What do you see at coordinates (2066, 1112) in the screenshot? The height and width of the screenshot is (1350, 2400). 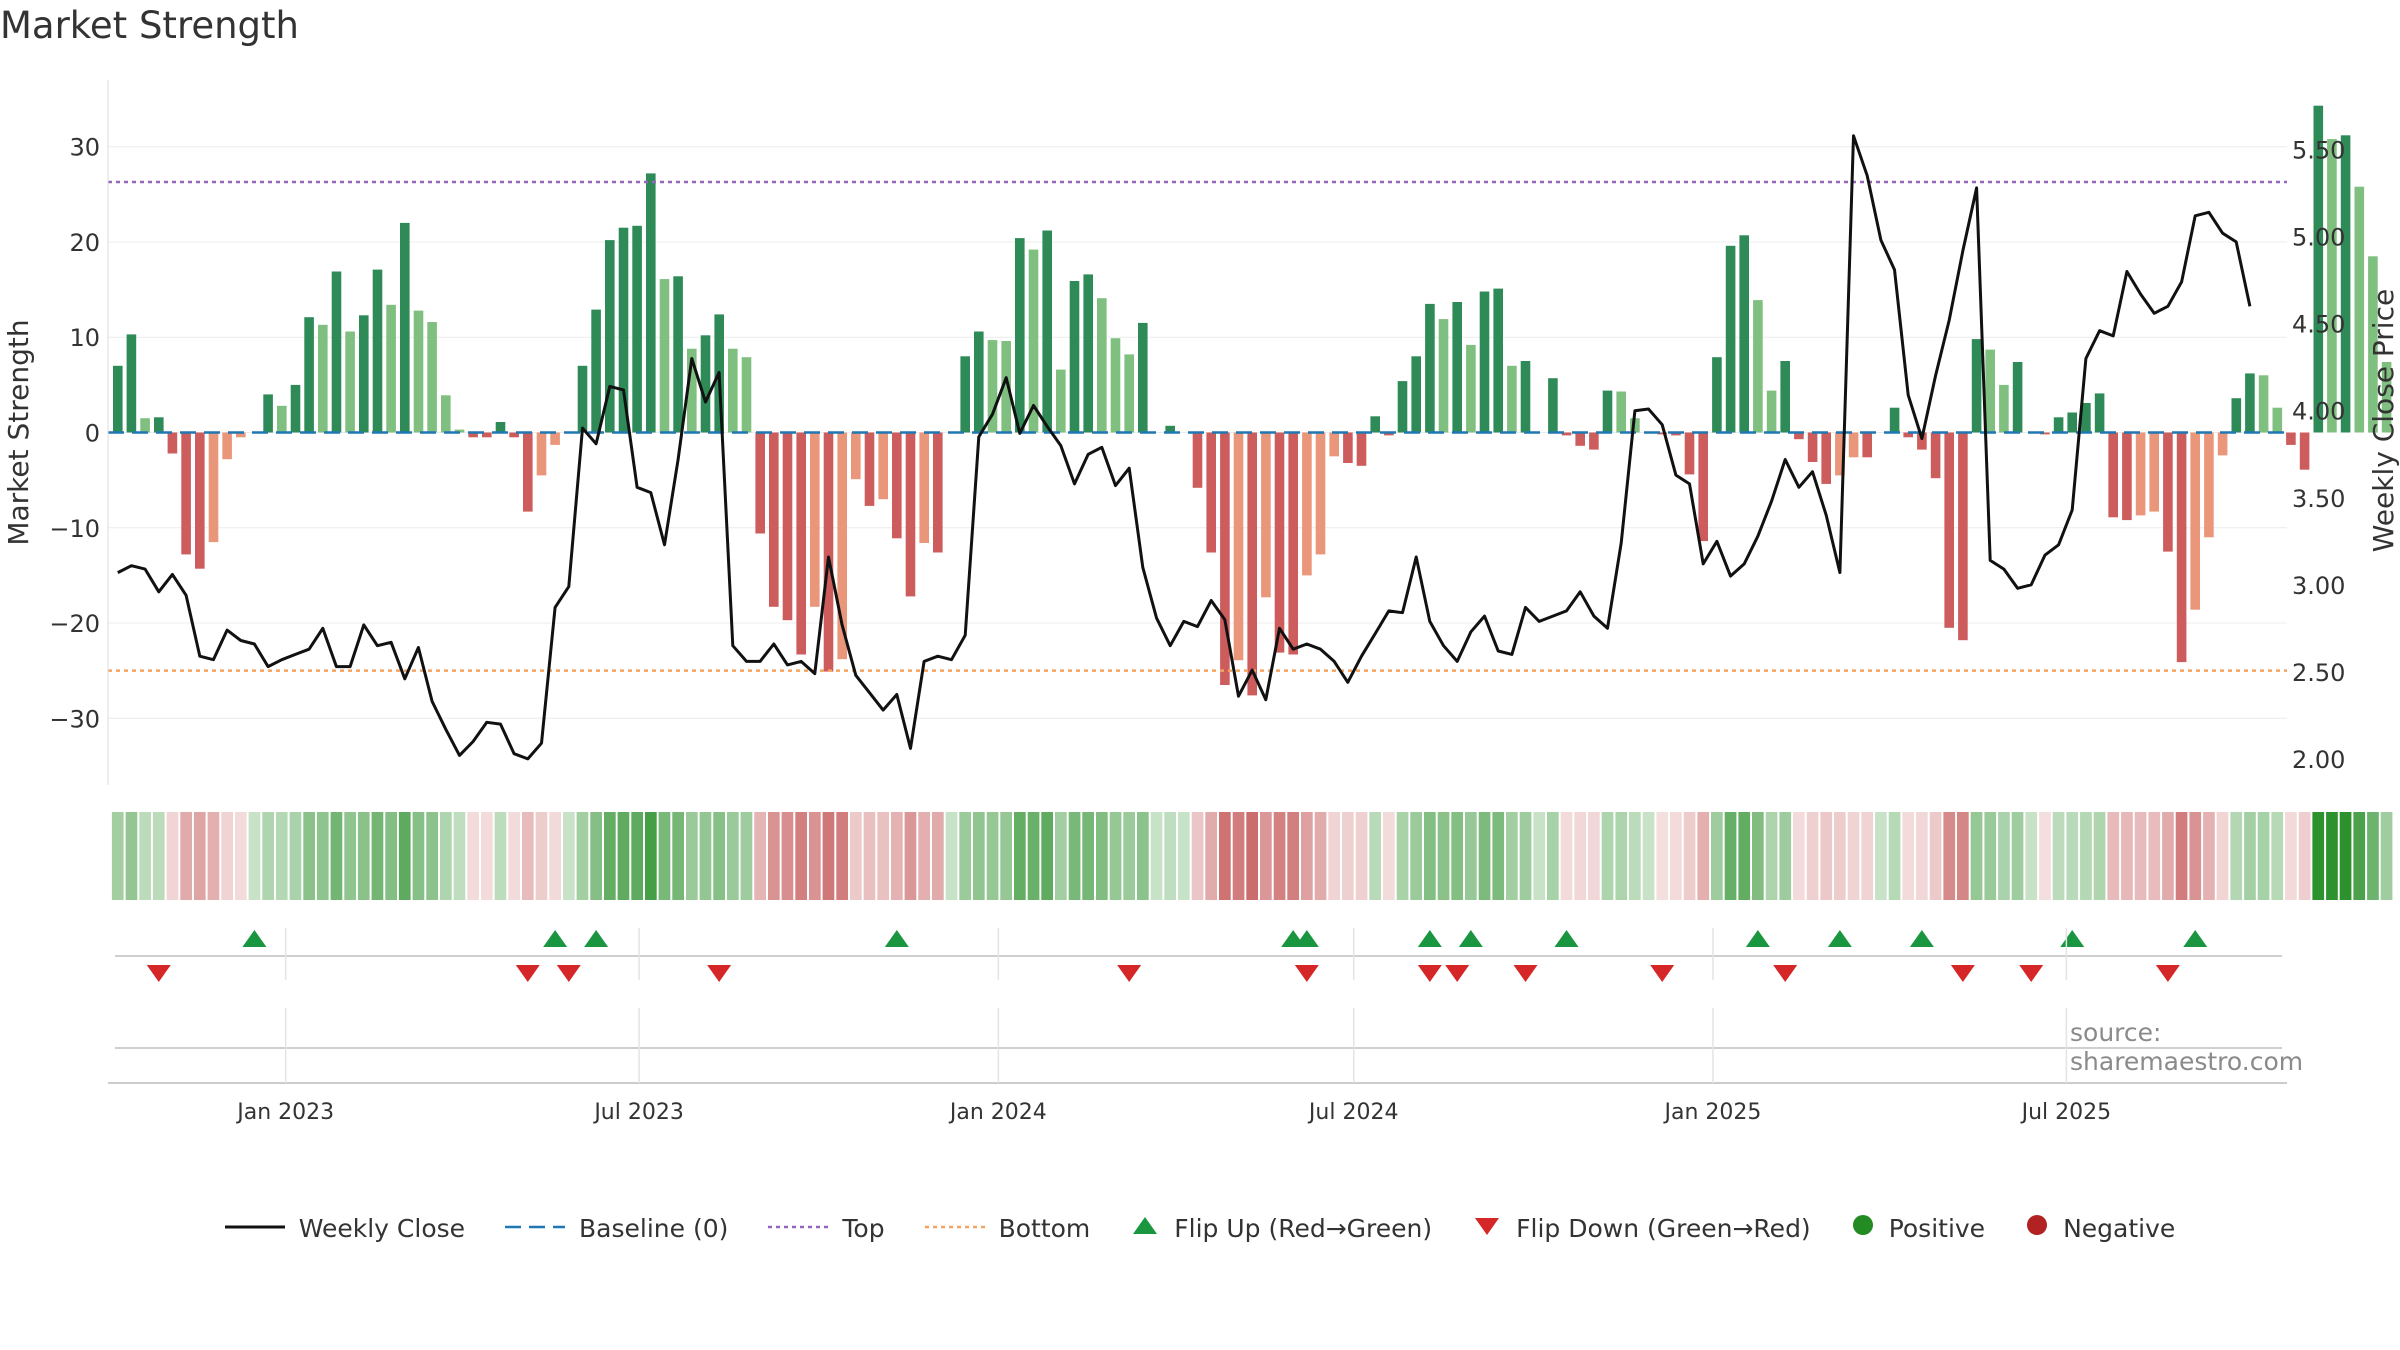 I see `x-tick-label: Jul 2025` at bounding box center [2066, 1112].